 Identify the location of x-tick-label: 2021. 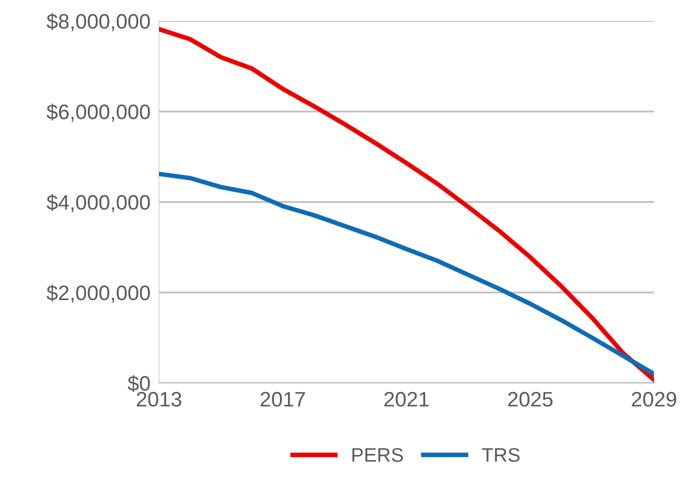
(406, 399).